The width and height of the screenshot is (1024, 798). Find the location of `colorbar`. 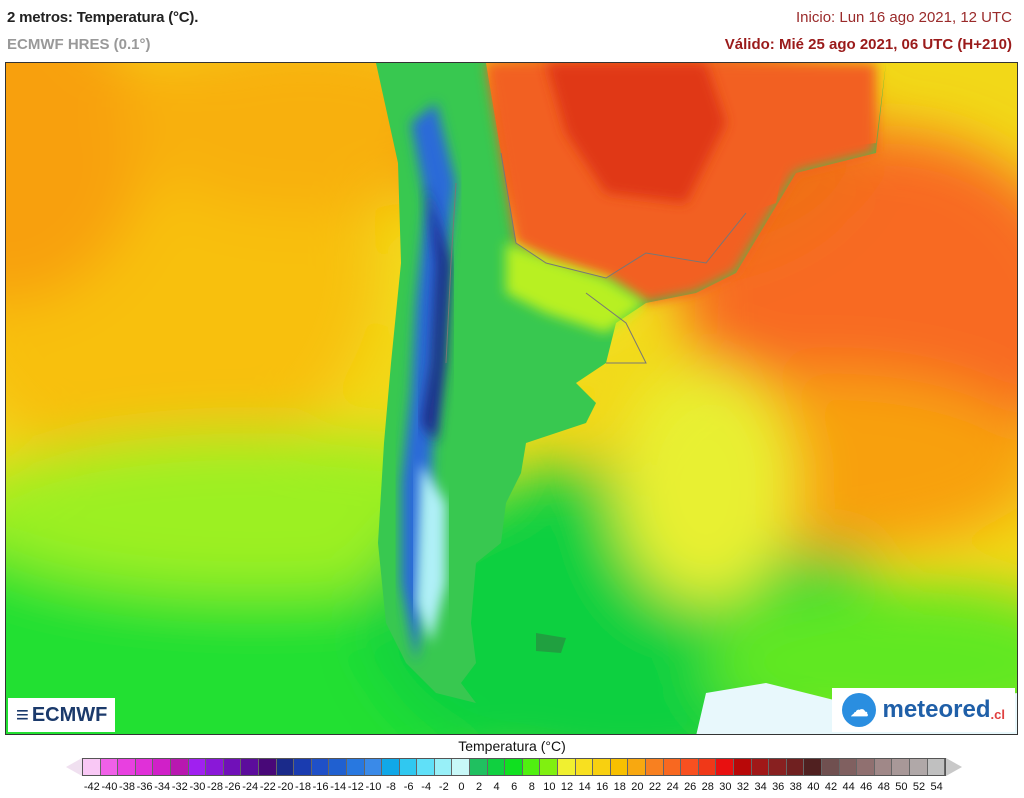

colorbar is located at coordinates (514, 767).